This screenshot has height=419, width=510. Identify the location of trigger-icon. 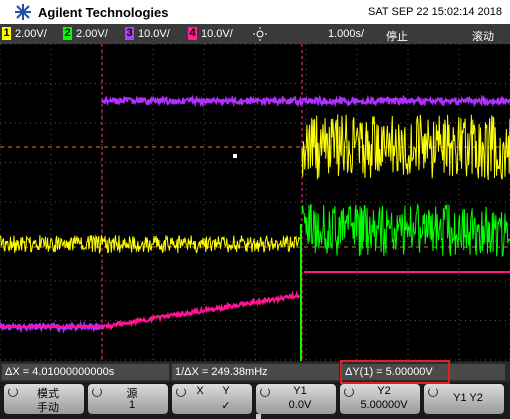
(260, 34).